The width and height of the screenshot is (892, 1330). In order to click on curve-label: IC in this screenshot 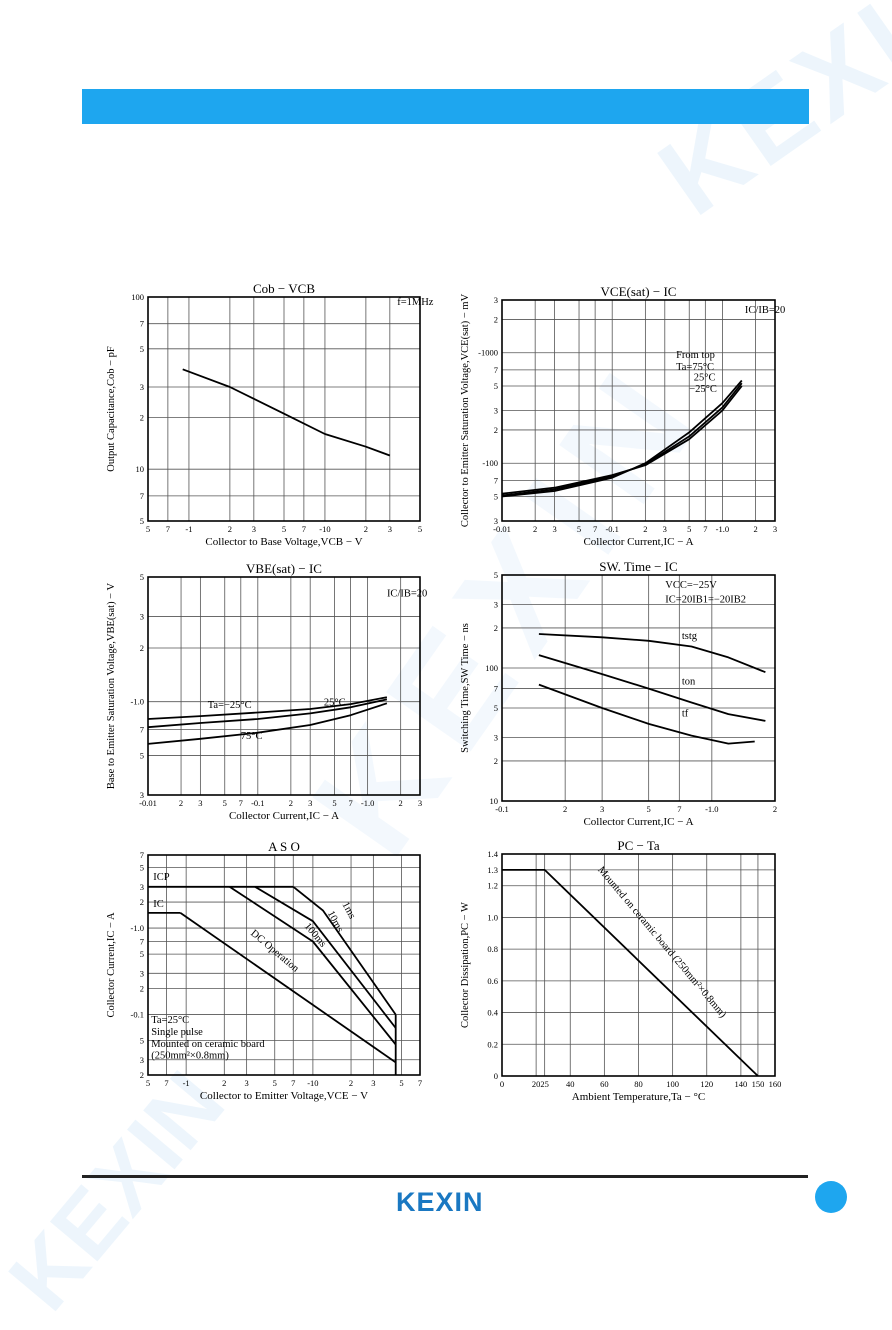, I will do `click(158, 904)`.